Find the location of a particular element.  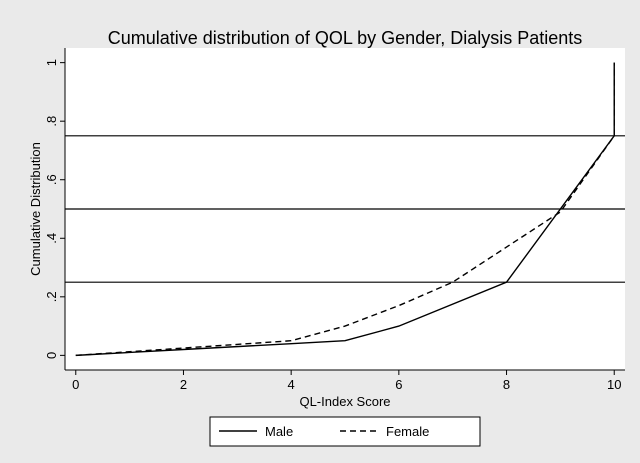

y-axis-title: Cumulative Distribution is located at coordinates (35, 209).